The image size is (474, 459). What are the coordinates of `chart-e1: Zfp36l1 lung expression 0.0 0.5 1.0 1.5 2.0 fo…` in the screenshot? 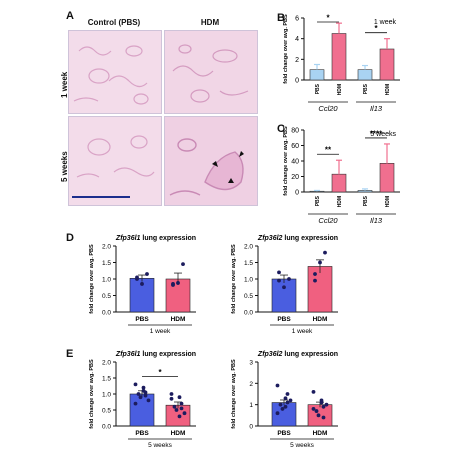 It's located at (142, 400).